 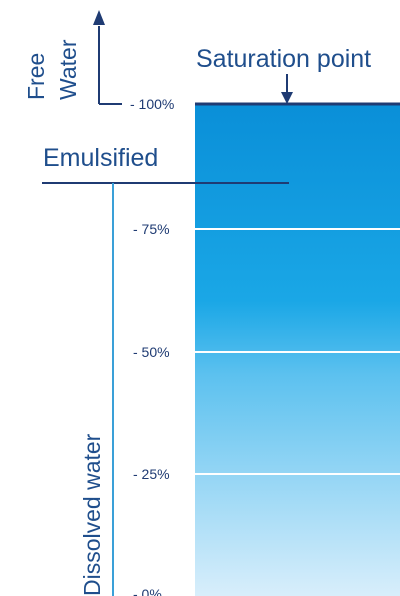 I want to click on saturation-point-label: Saturation point, so click(x=283, y=59).